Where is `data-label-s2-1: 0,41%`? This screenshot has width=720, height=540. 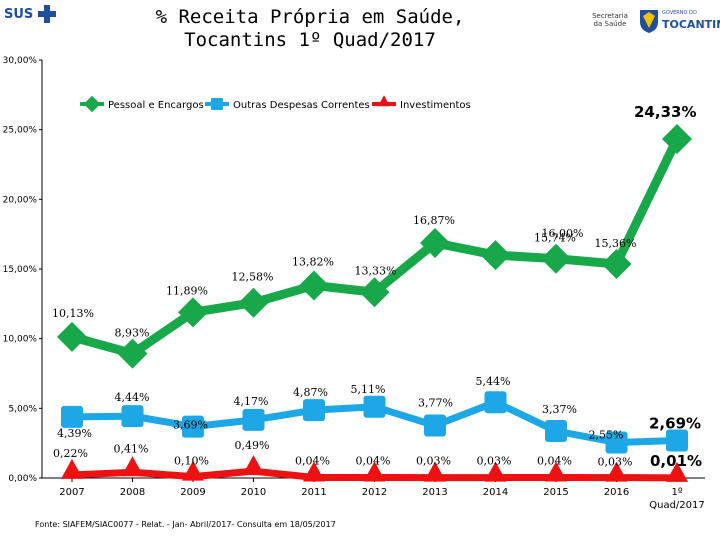 data-label-s2-1: 0,41% is located at coordinates (131, 448).